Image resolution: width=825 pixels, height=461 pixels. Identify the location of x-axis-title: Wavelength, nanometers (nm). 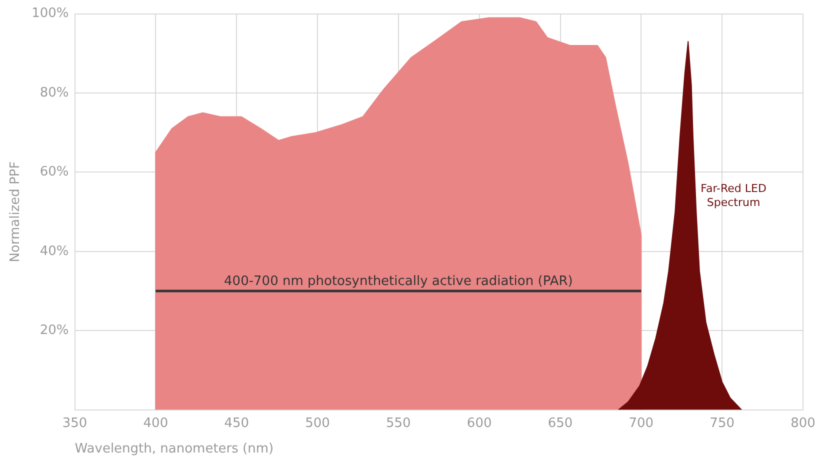
(174, 449).